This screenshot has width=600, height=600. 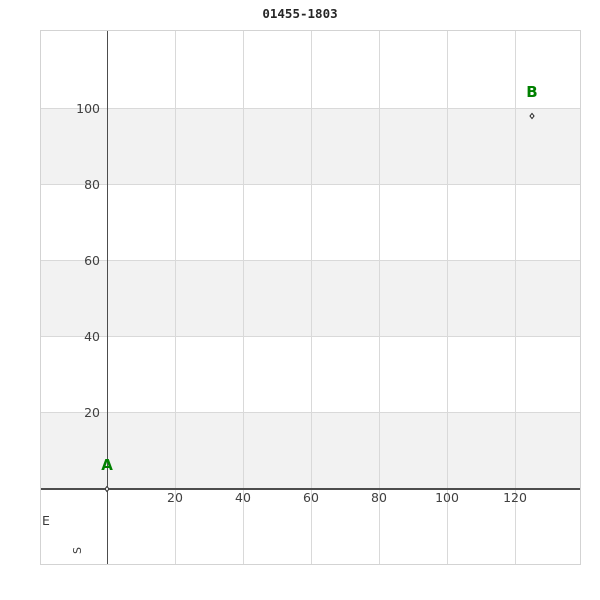 What do you see at coordinates (175, 497) in the screenshot?
I see `x-tick-label-20: 20` at bounding box center [175, 497].